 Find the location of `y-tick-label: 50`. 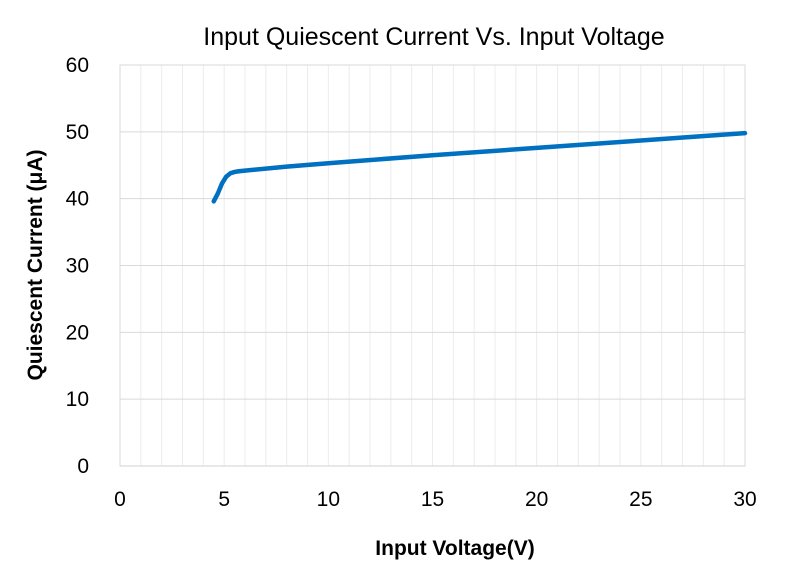

y-tick-label: 50 is located at coordinates (77, 132).